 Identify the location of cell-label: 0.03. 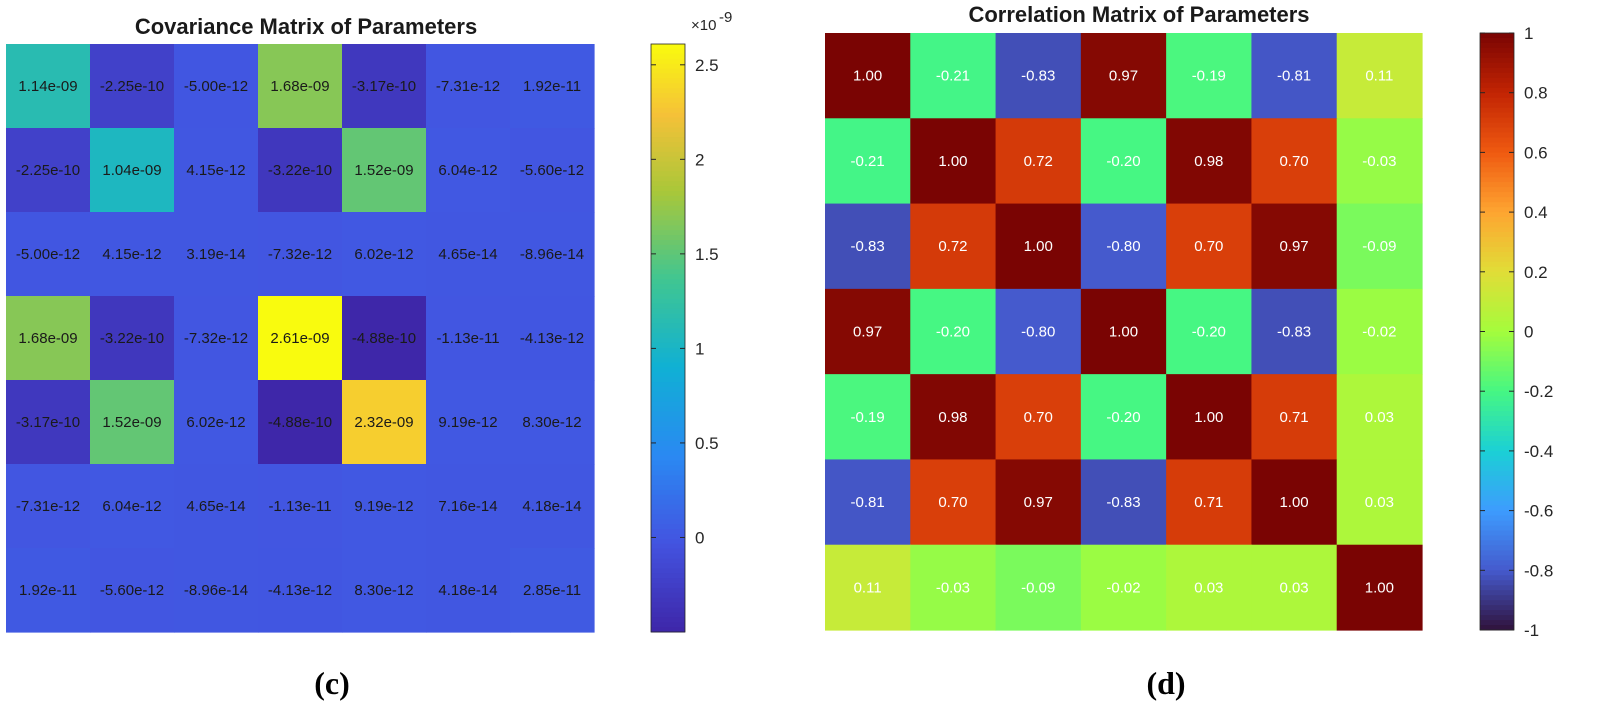
(1293, 587).